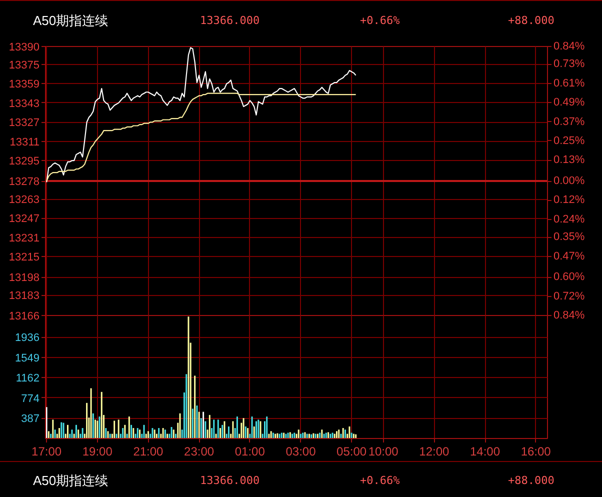 The height and width of the screenshot is (497, 602). I want to click on x-tick-label: 05:00, so click(351, 451).